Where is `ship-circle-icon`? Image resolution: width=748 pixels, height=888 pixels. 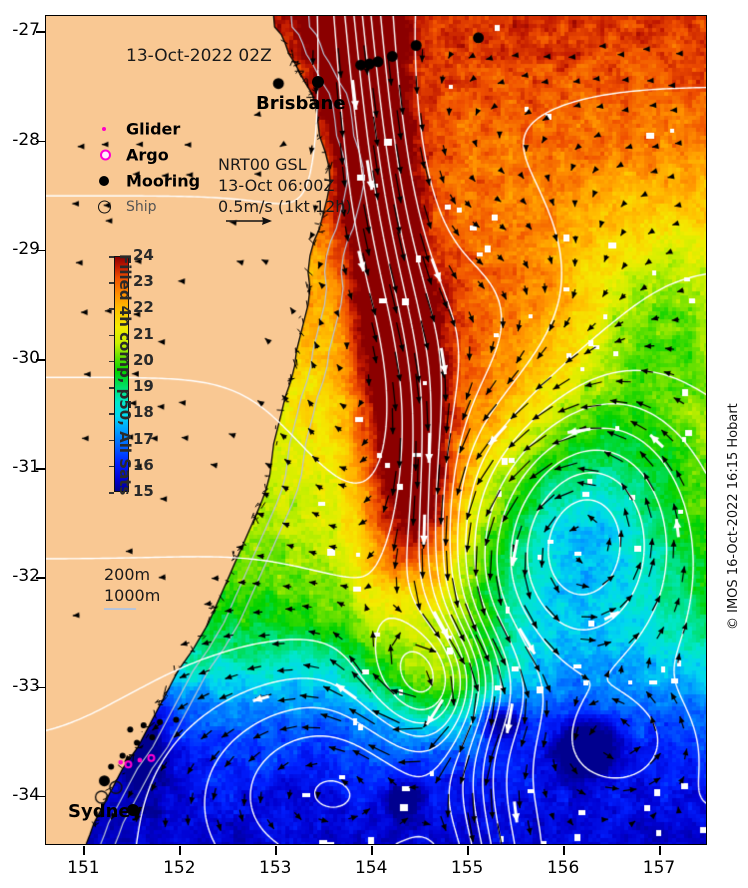
ship-circle-icon is located at coordinates (104, 207).